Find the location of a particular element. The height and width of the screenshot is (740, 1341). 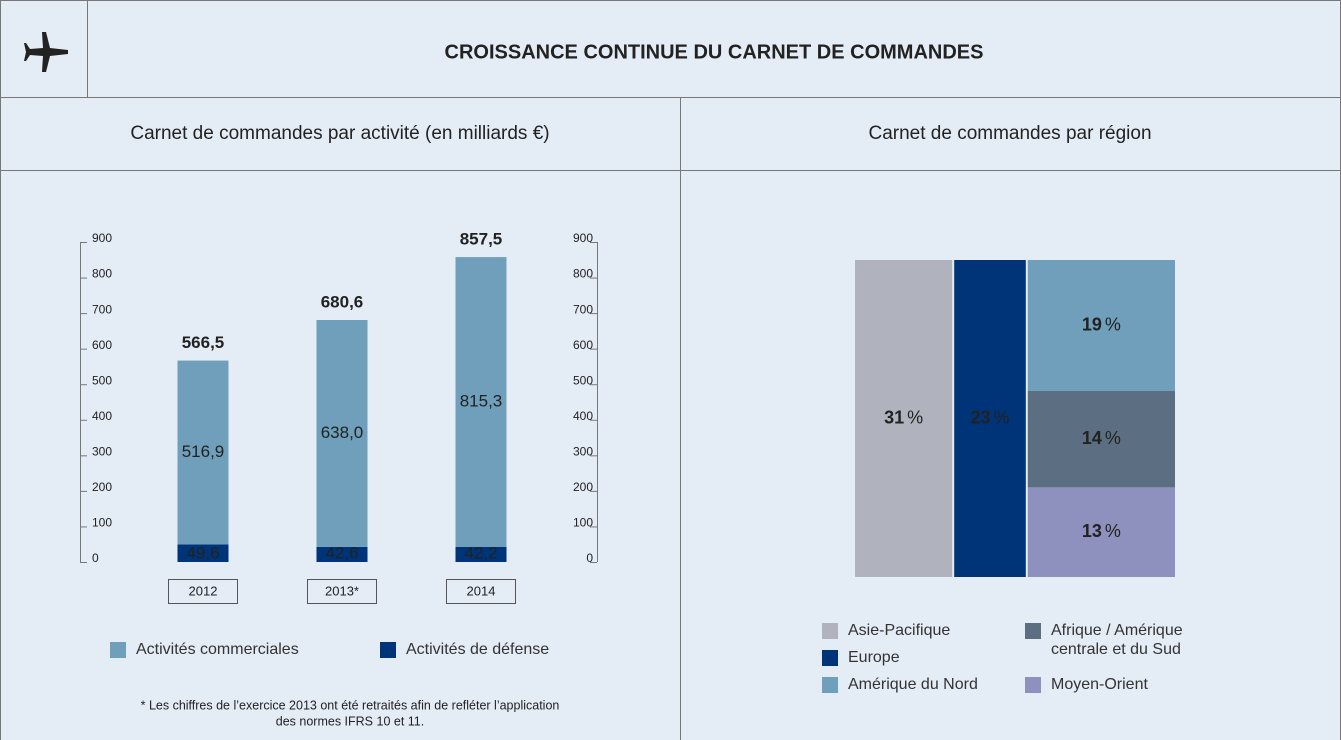

total-label: 566,5 is located at coordinates (203, 342).